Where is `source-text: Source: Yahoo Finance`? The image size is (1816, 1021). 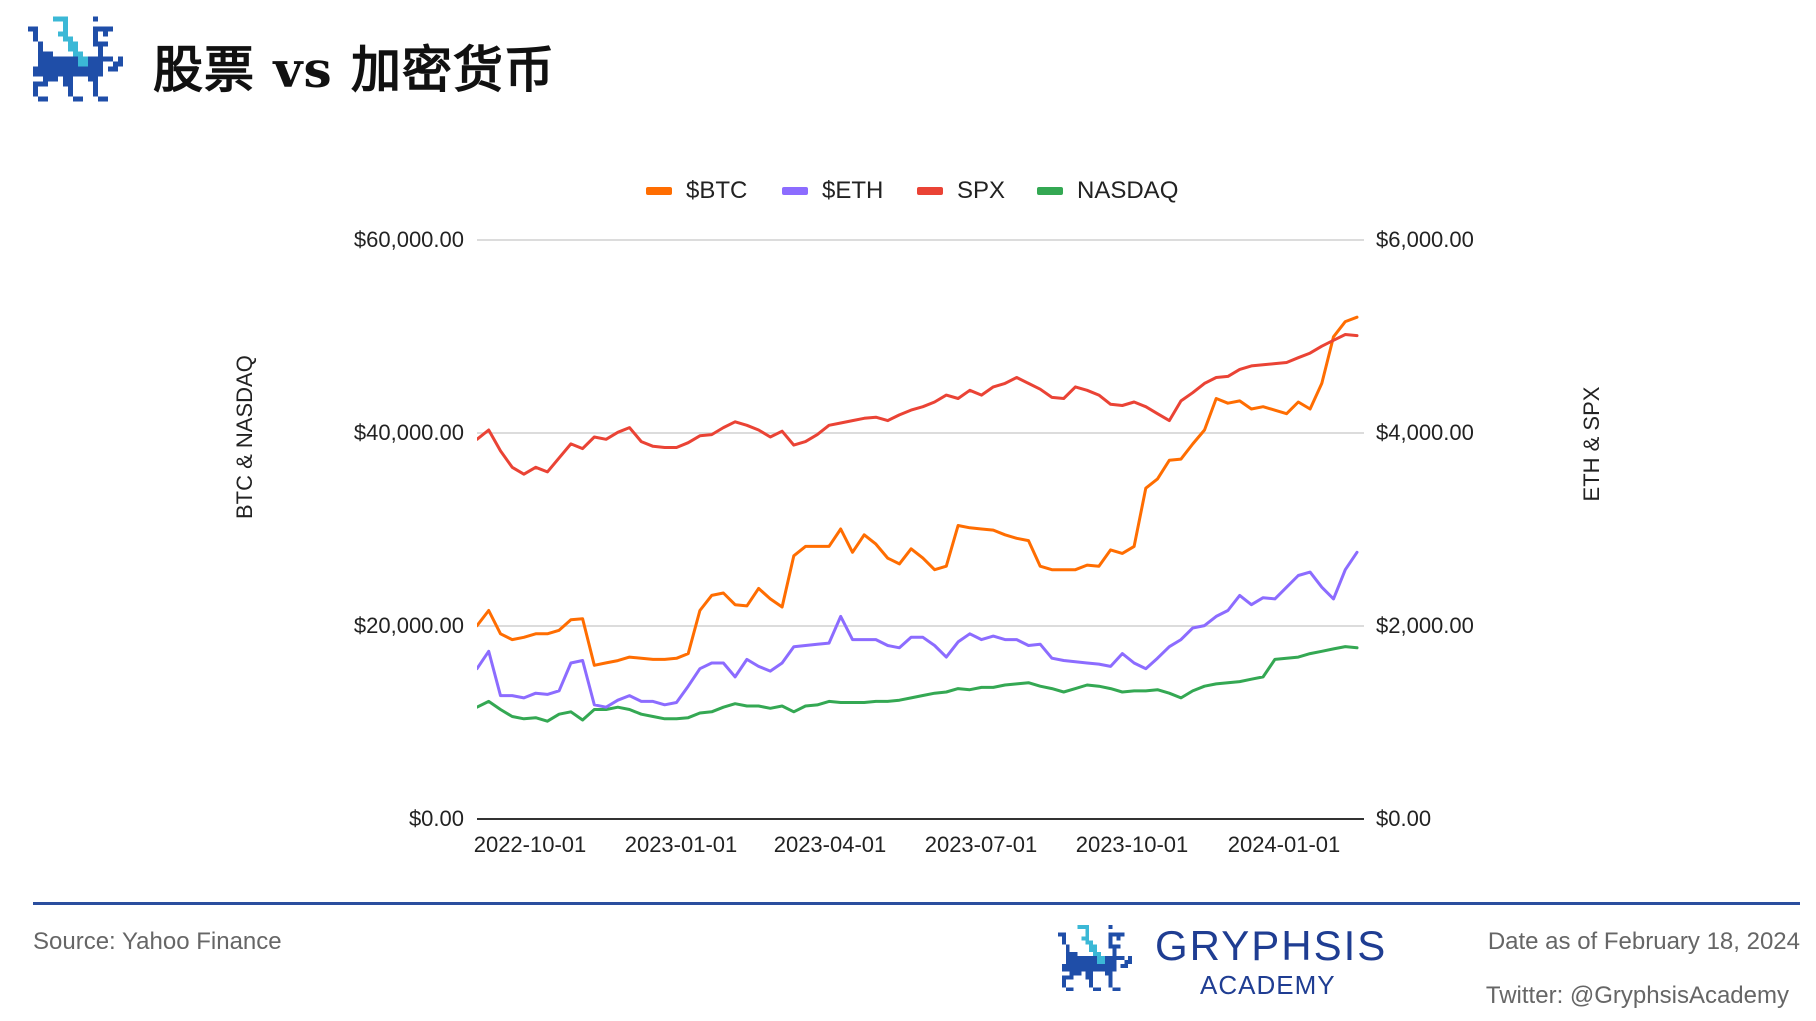 source-text: Source: Yahoo Finance is located at coordinates (157, 941).